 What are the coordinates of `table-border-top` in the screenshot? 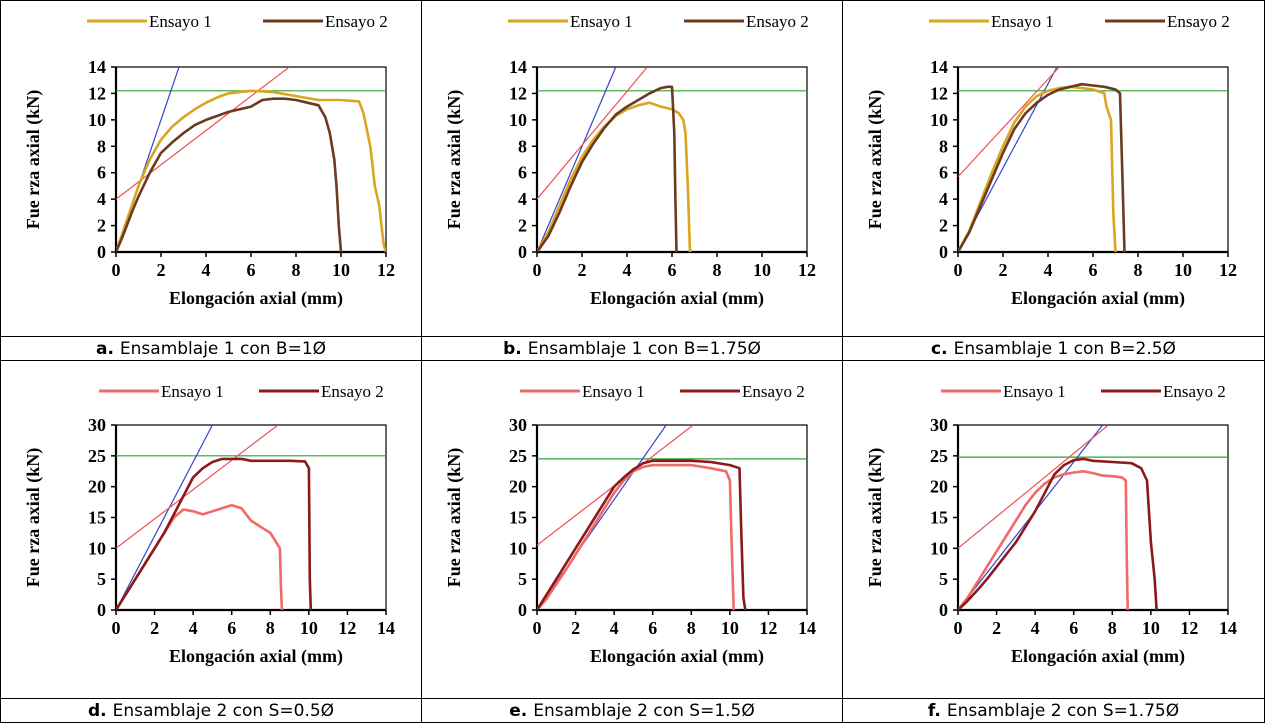 It's located at (632, 0).